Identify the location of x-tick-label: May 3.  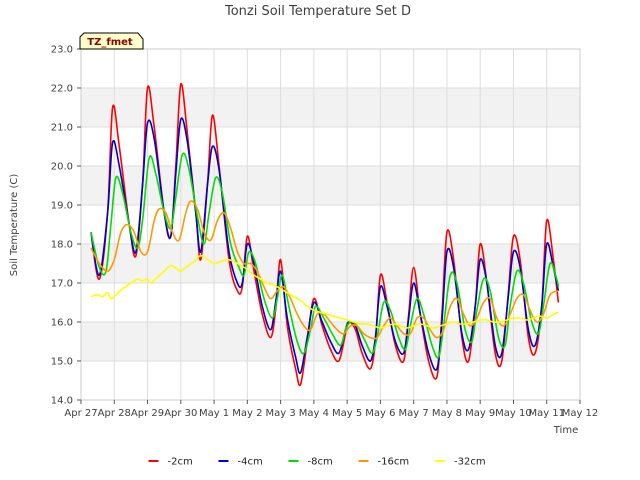
(280, 413).